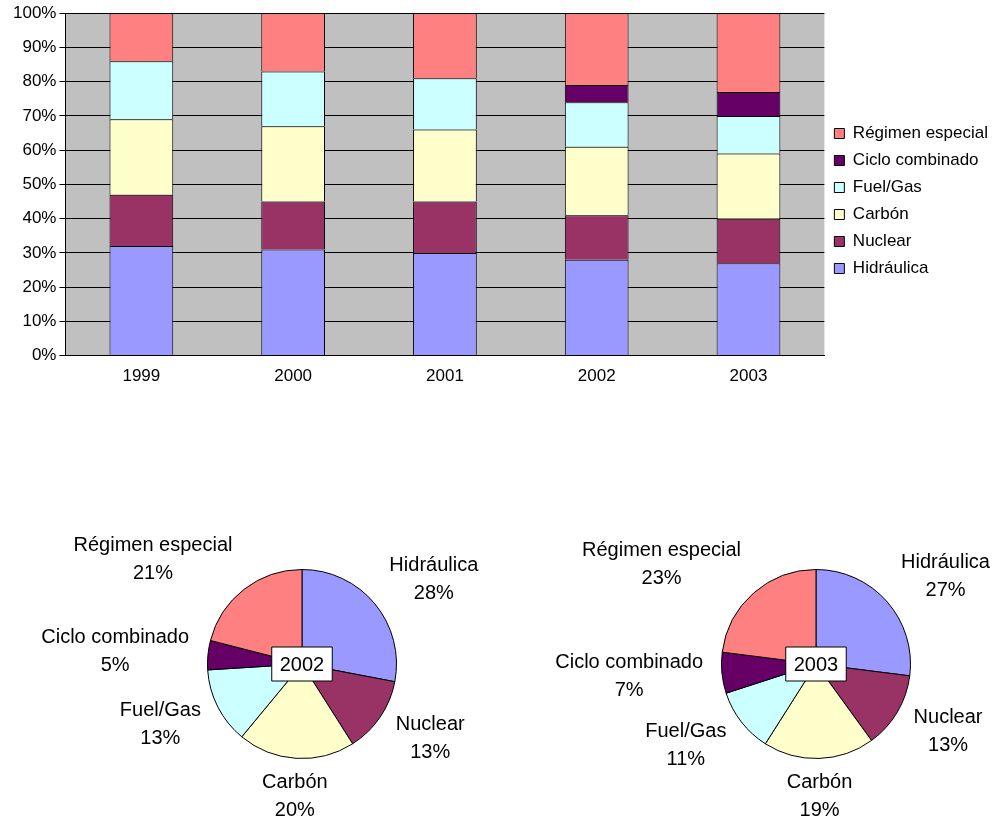  Describe the element at coordinates (141, 376) in the screenshot. I see `x-tick-label: 1999` at that location.